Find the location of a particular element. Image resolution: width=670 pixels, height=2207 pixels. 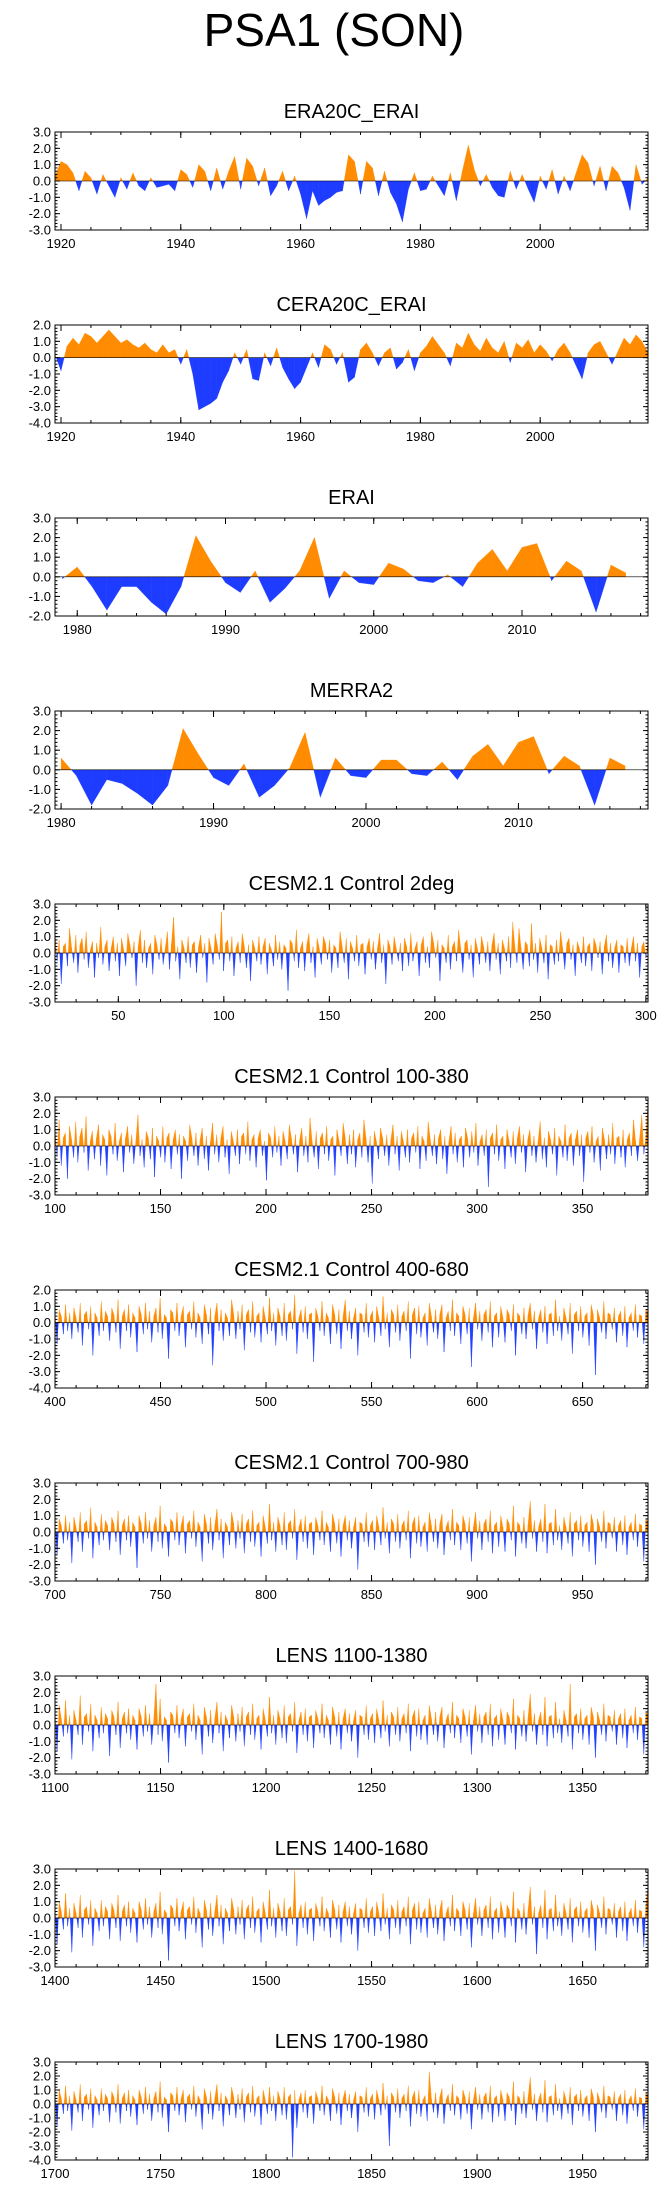

x-tick-label: 900 is located at coordinates (477, 1594).